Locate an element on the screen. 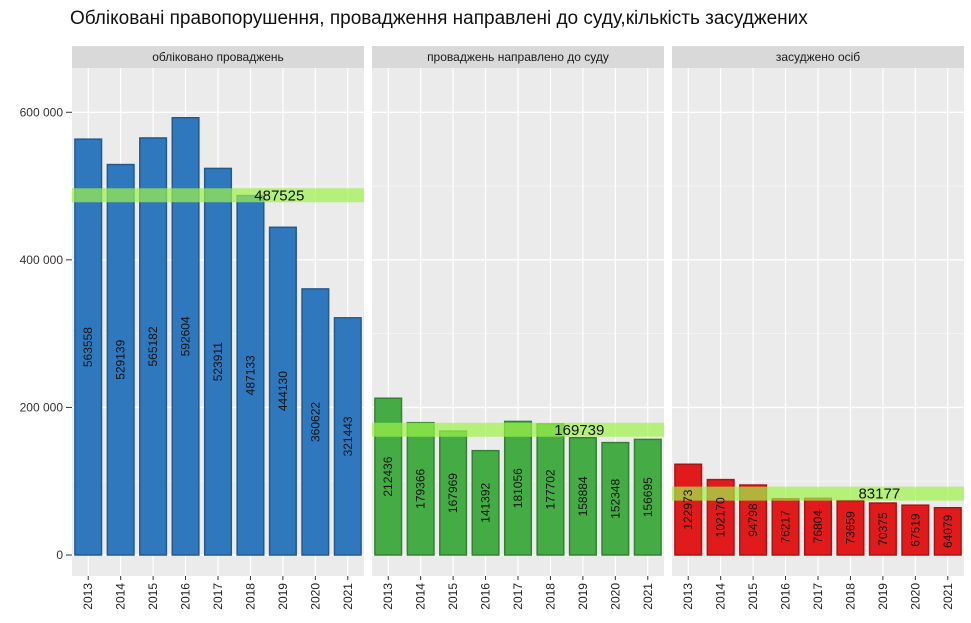 This screenshot has width=971, height=623. bar-value-label: 179366 is located at coordinates (421, 488).